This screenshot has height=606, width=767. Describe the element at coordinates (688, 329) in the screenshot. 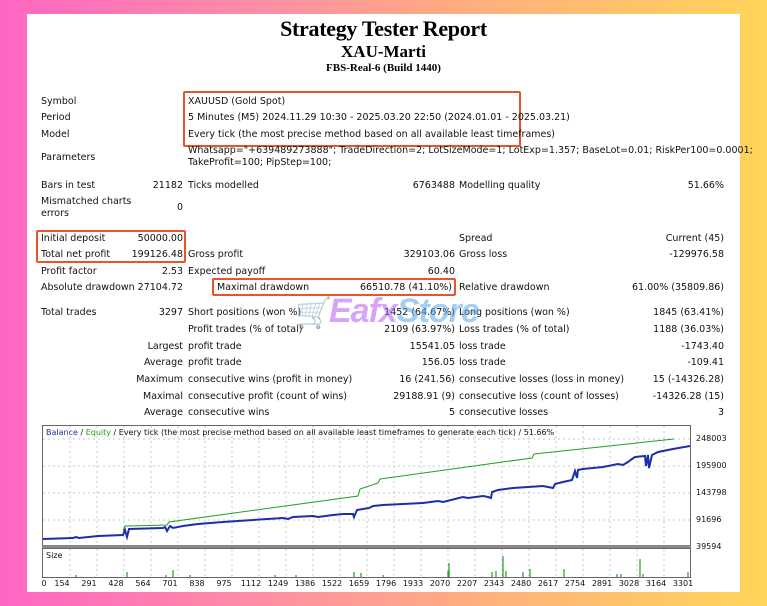

I see `loss-trades-value: 1188 (36.03%)` at that location.